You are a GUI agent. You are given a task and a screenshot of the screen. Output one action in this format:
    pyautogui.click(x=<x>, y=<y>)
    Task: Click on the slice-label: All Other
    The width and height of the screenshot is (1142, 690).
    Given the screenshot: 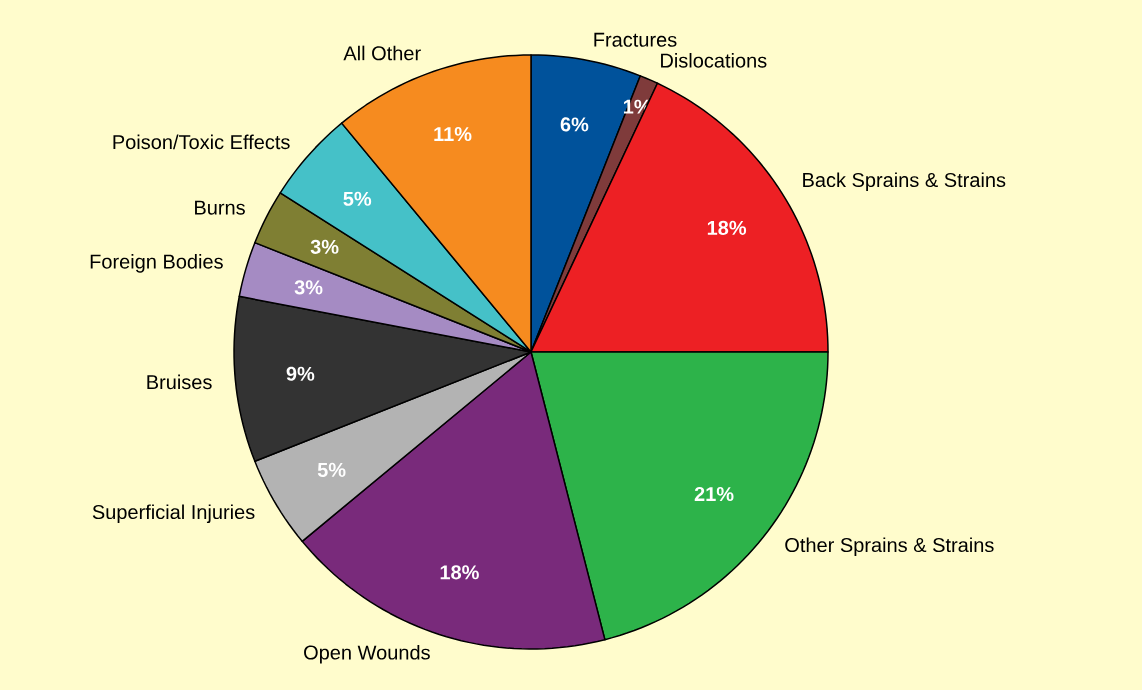 What is the action you would take?
    pyautogui.click(x=382, y=53)
    